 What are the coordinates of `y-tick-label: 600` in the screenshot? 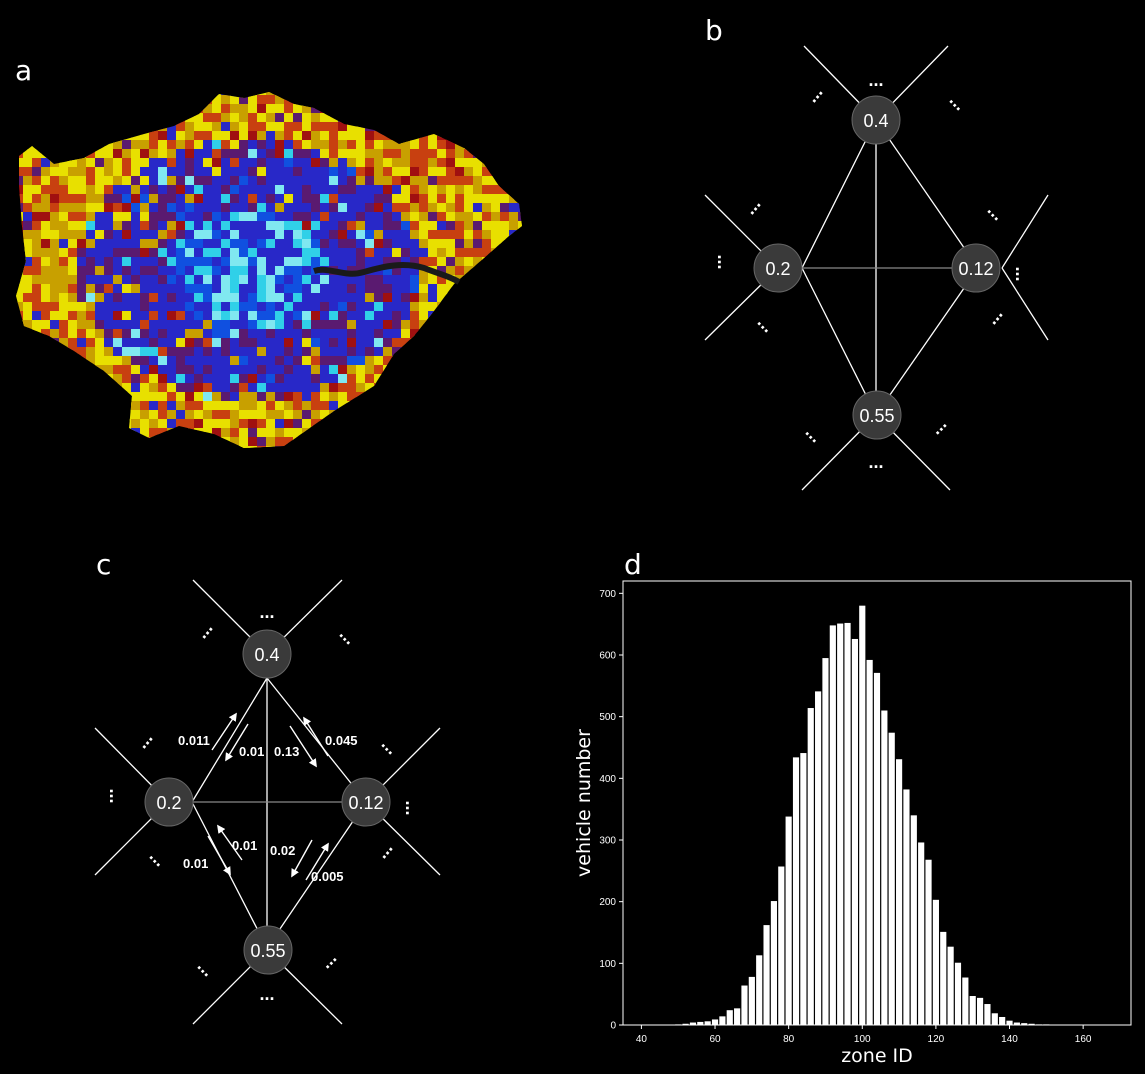 It's located at (607, 656).